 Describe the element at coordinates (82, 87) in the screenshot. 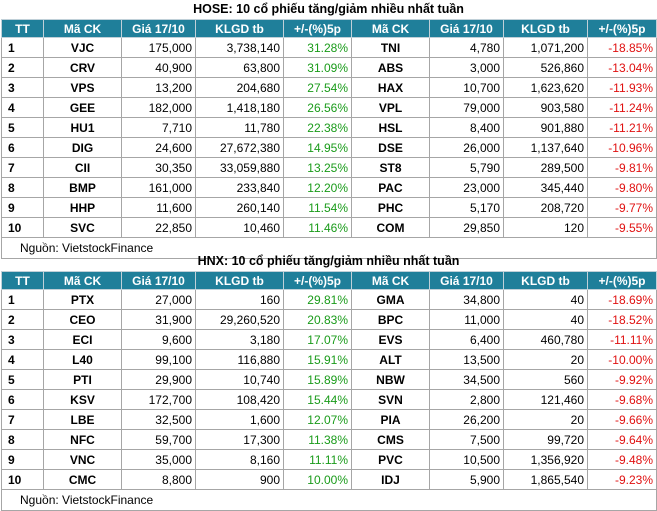

I see `gainer-code-cell: VPS` at that location.